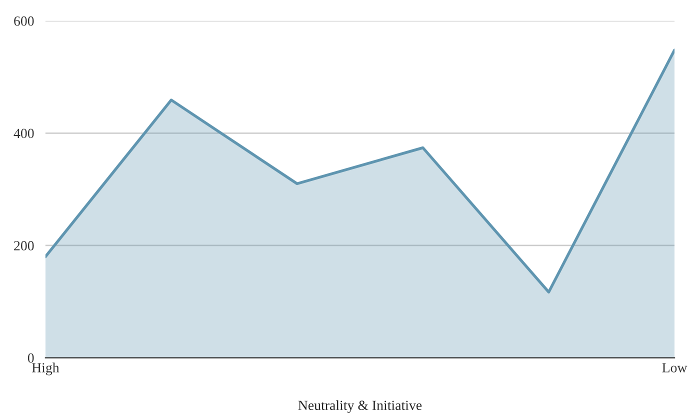 The width and height of the screenshot is (699, 417). What do you see at coordinates (24, 245) in the screenshot?
I see `y-tick-label: 200` at bounding box center [24, 245].